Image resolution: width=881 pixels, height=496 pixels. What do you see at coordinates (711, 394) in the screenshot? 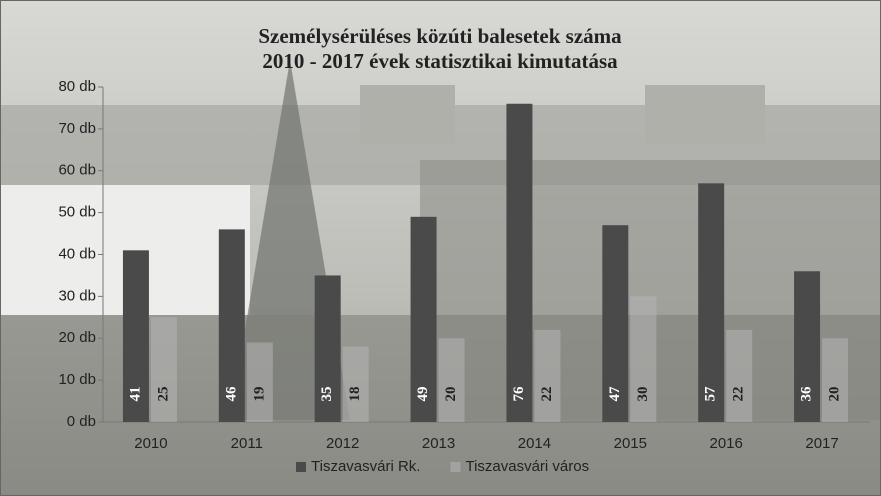
I see `data-label: 57` at bounding box center [711, 394].